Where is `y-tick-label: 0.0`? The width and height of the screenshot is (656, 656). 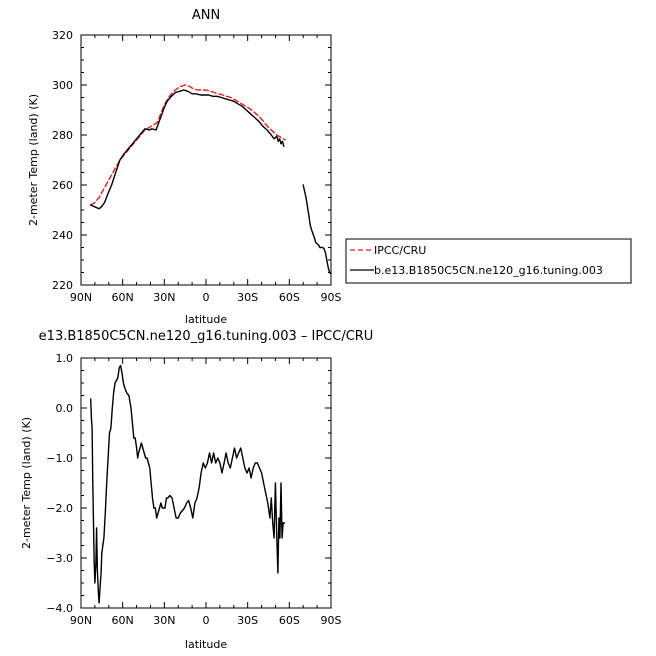 y-tick-label: 0.0 is located at coordinates (65, 408).